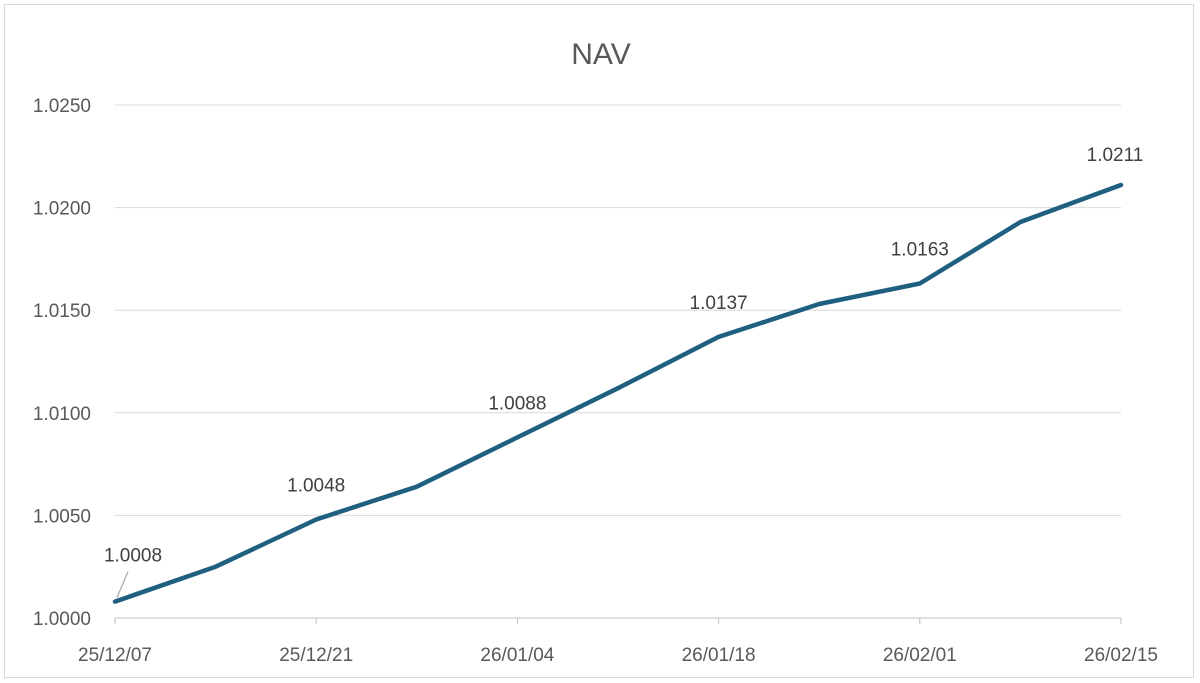 The width and height of the screenshot is (1200, 683). Describe the element at coordinates (62, 363) in the screenshot. I see `y-axis-ticks: 1.0000 1.0050 1.0100 1.0150 1.0200 1.0250` at that location.